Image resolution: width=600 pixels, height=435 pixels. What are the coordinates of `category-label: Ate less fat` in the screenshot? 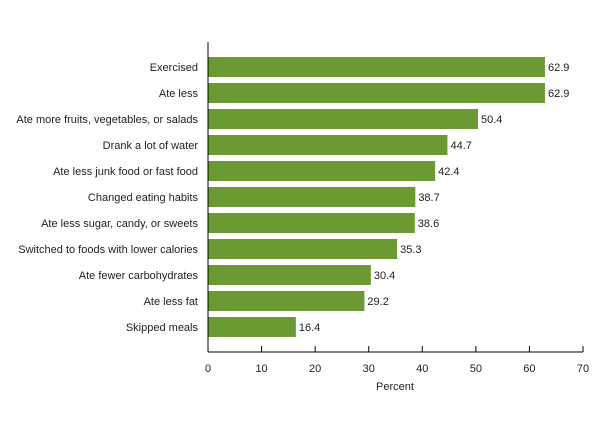 It's located at (171, 302).